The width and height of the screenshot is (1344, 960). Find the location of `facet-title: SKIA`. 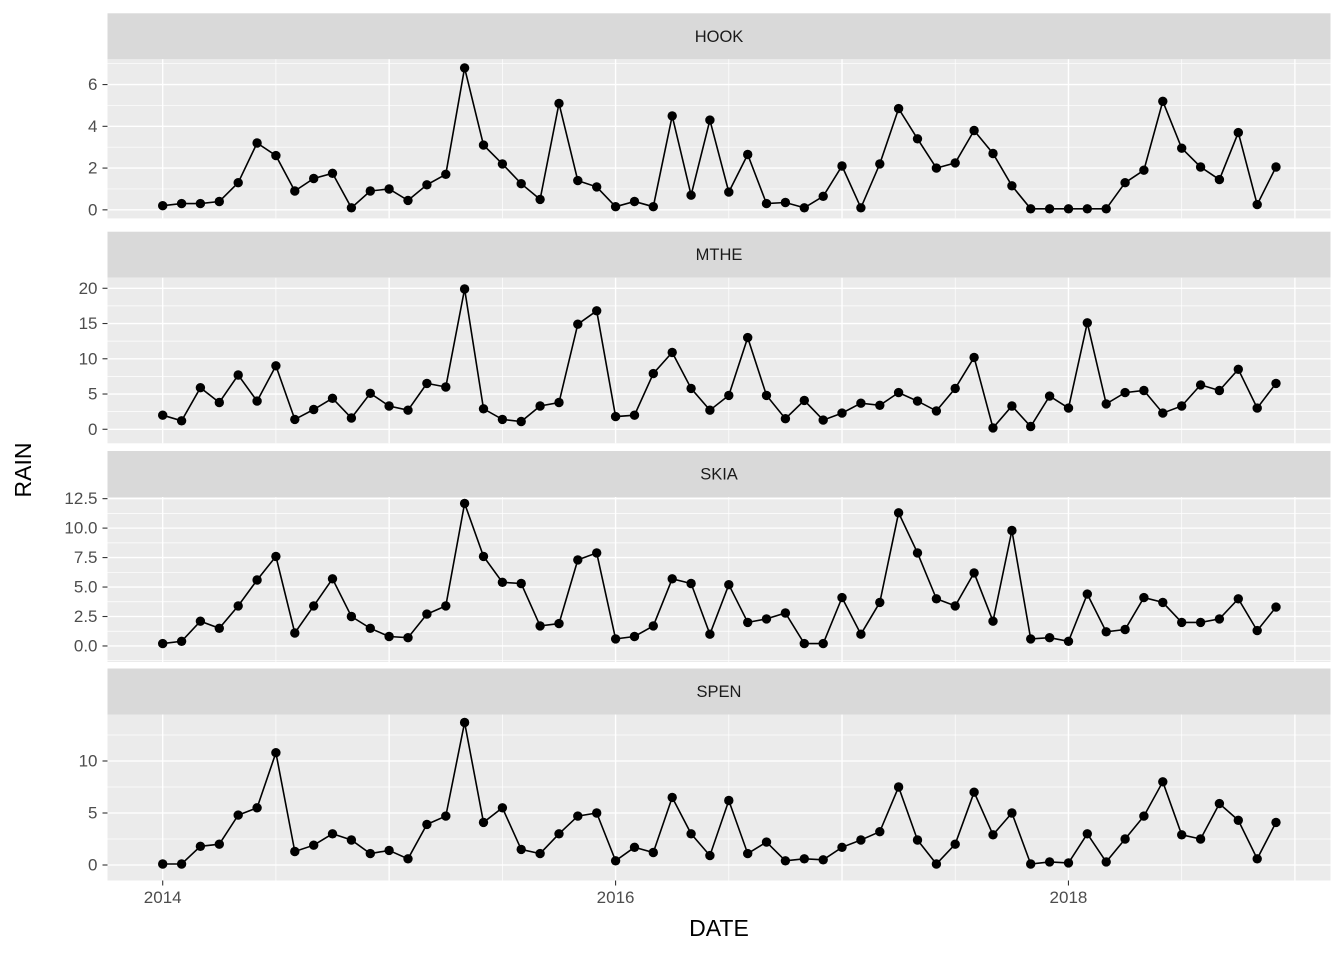

facet-title: SKIA is located at coordinates (719, 475).